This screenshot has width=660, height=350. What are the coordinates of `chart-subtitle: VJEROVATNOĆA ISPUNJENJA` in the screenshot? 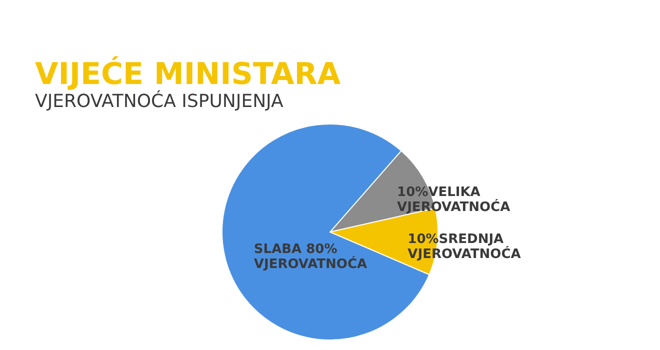 It's located at (159, 101).